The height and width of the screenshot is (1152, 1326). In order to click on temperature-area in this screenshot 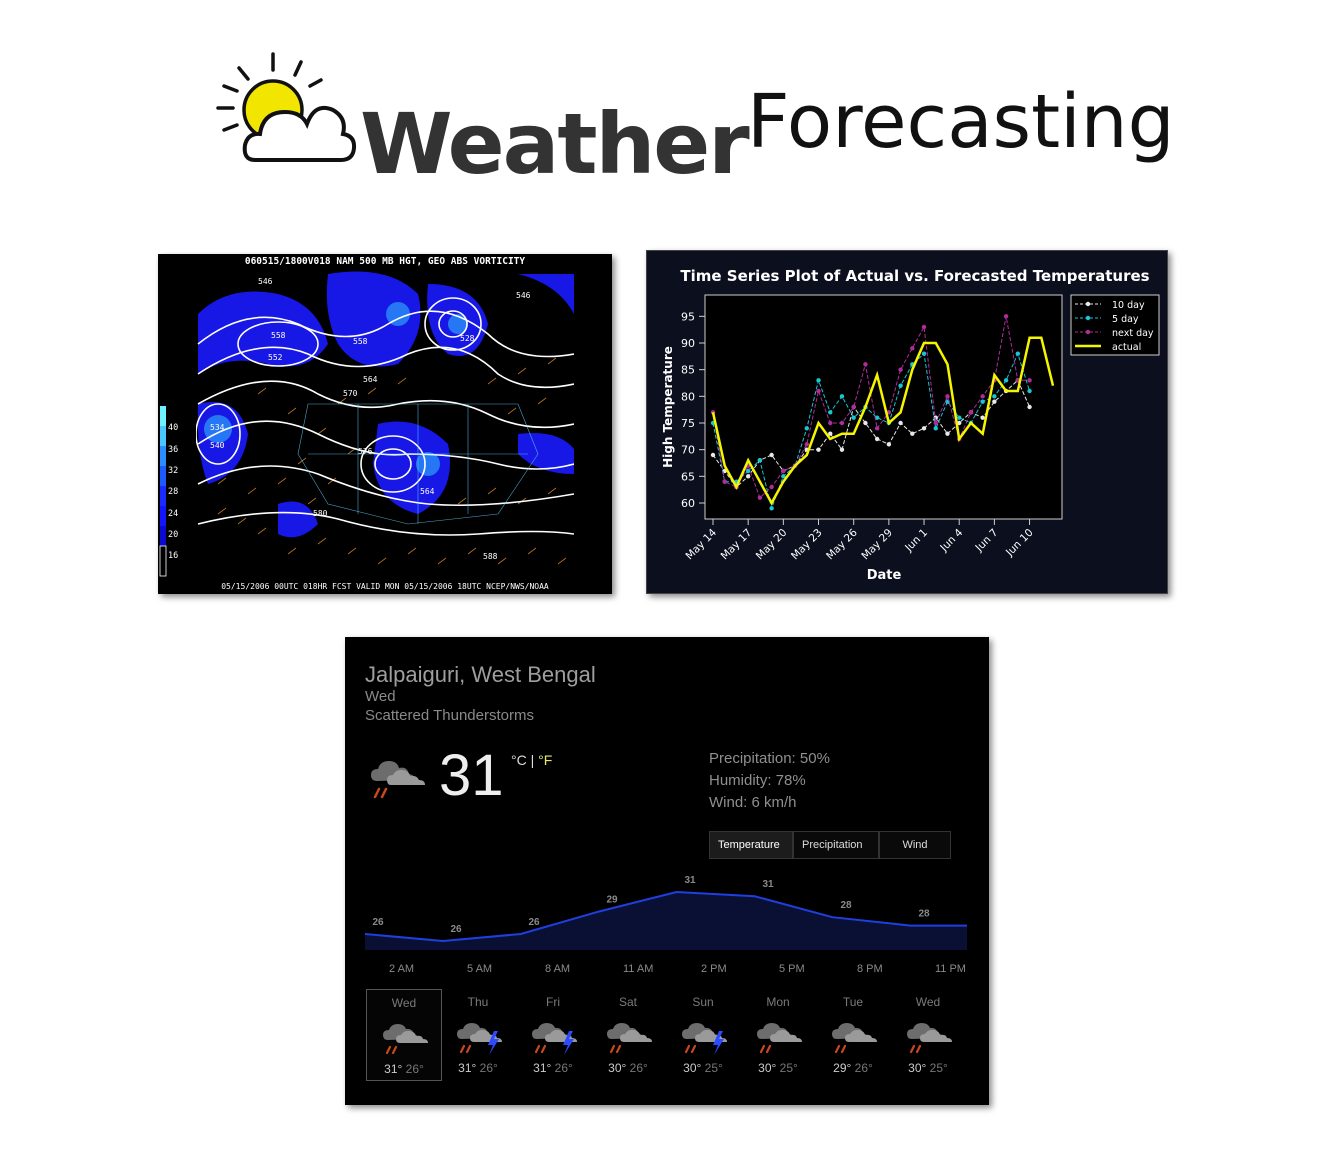, I will do `click(666, 921)`.